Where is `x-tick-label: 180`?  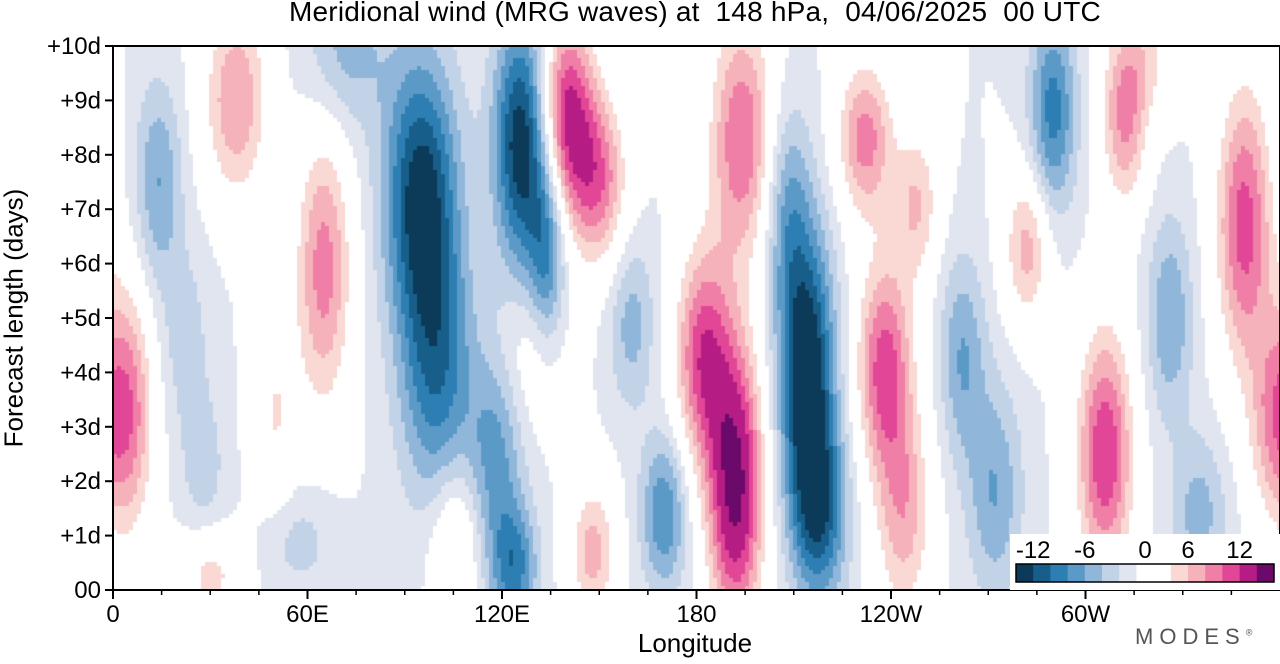
x-tick-label: 180 is located at coordinates (696, 614).